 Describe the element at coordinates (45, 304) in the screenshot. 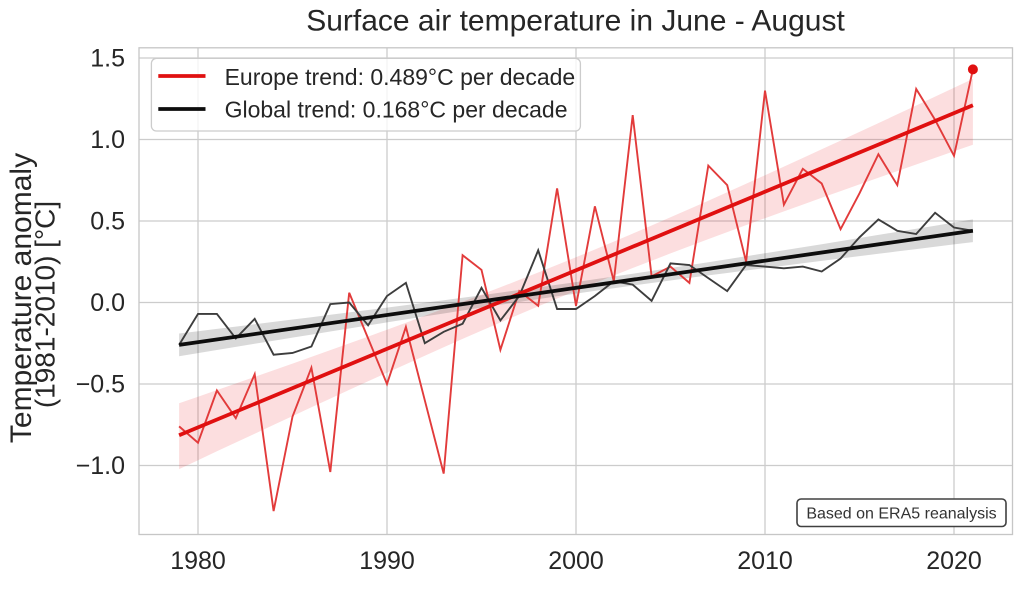

I see `svg-text: (1981-2010) [°C]` at that location.